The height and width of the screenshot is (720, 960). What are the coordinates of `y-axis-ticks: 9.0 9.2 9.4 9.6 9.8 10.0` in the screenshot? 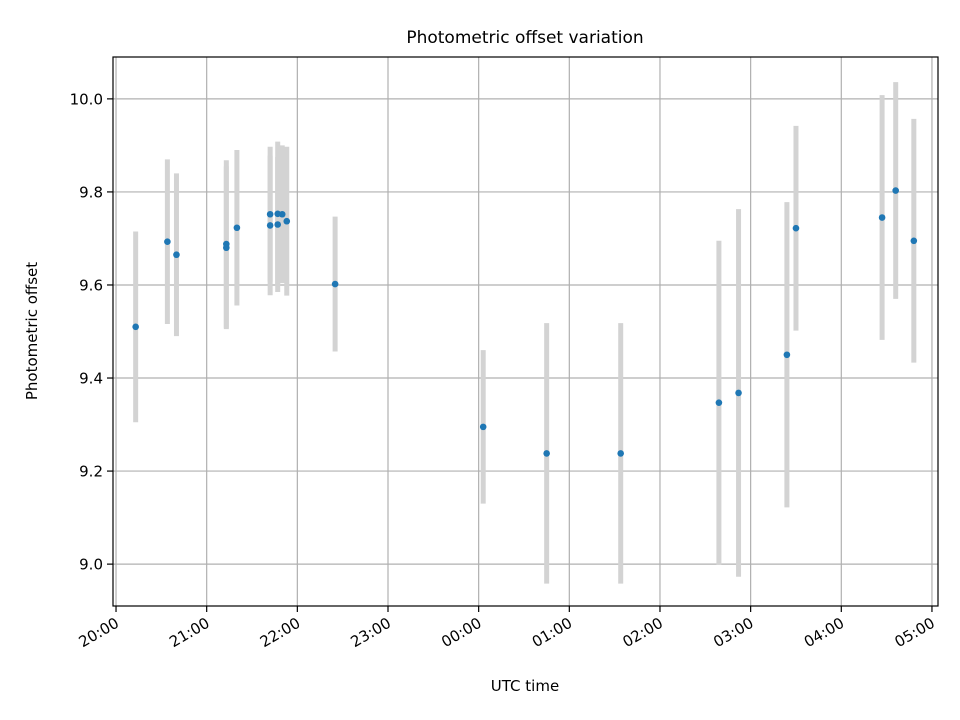 It's located at (91, 332).